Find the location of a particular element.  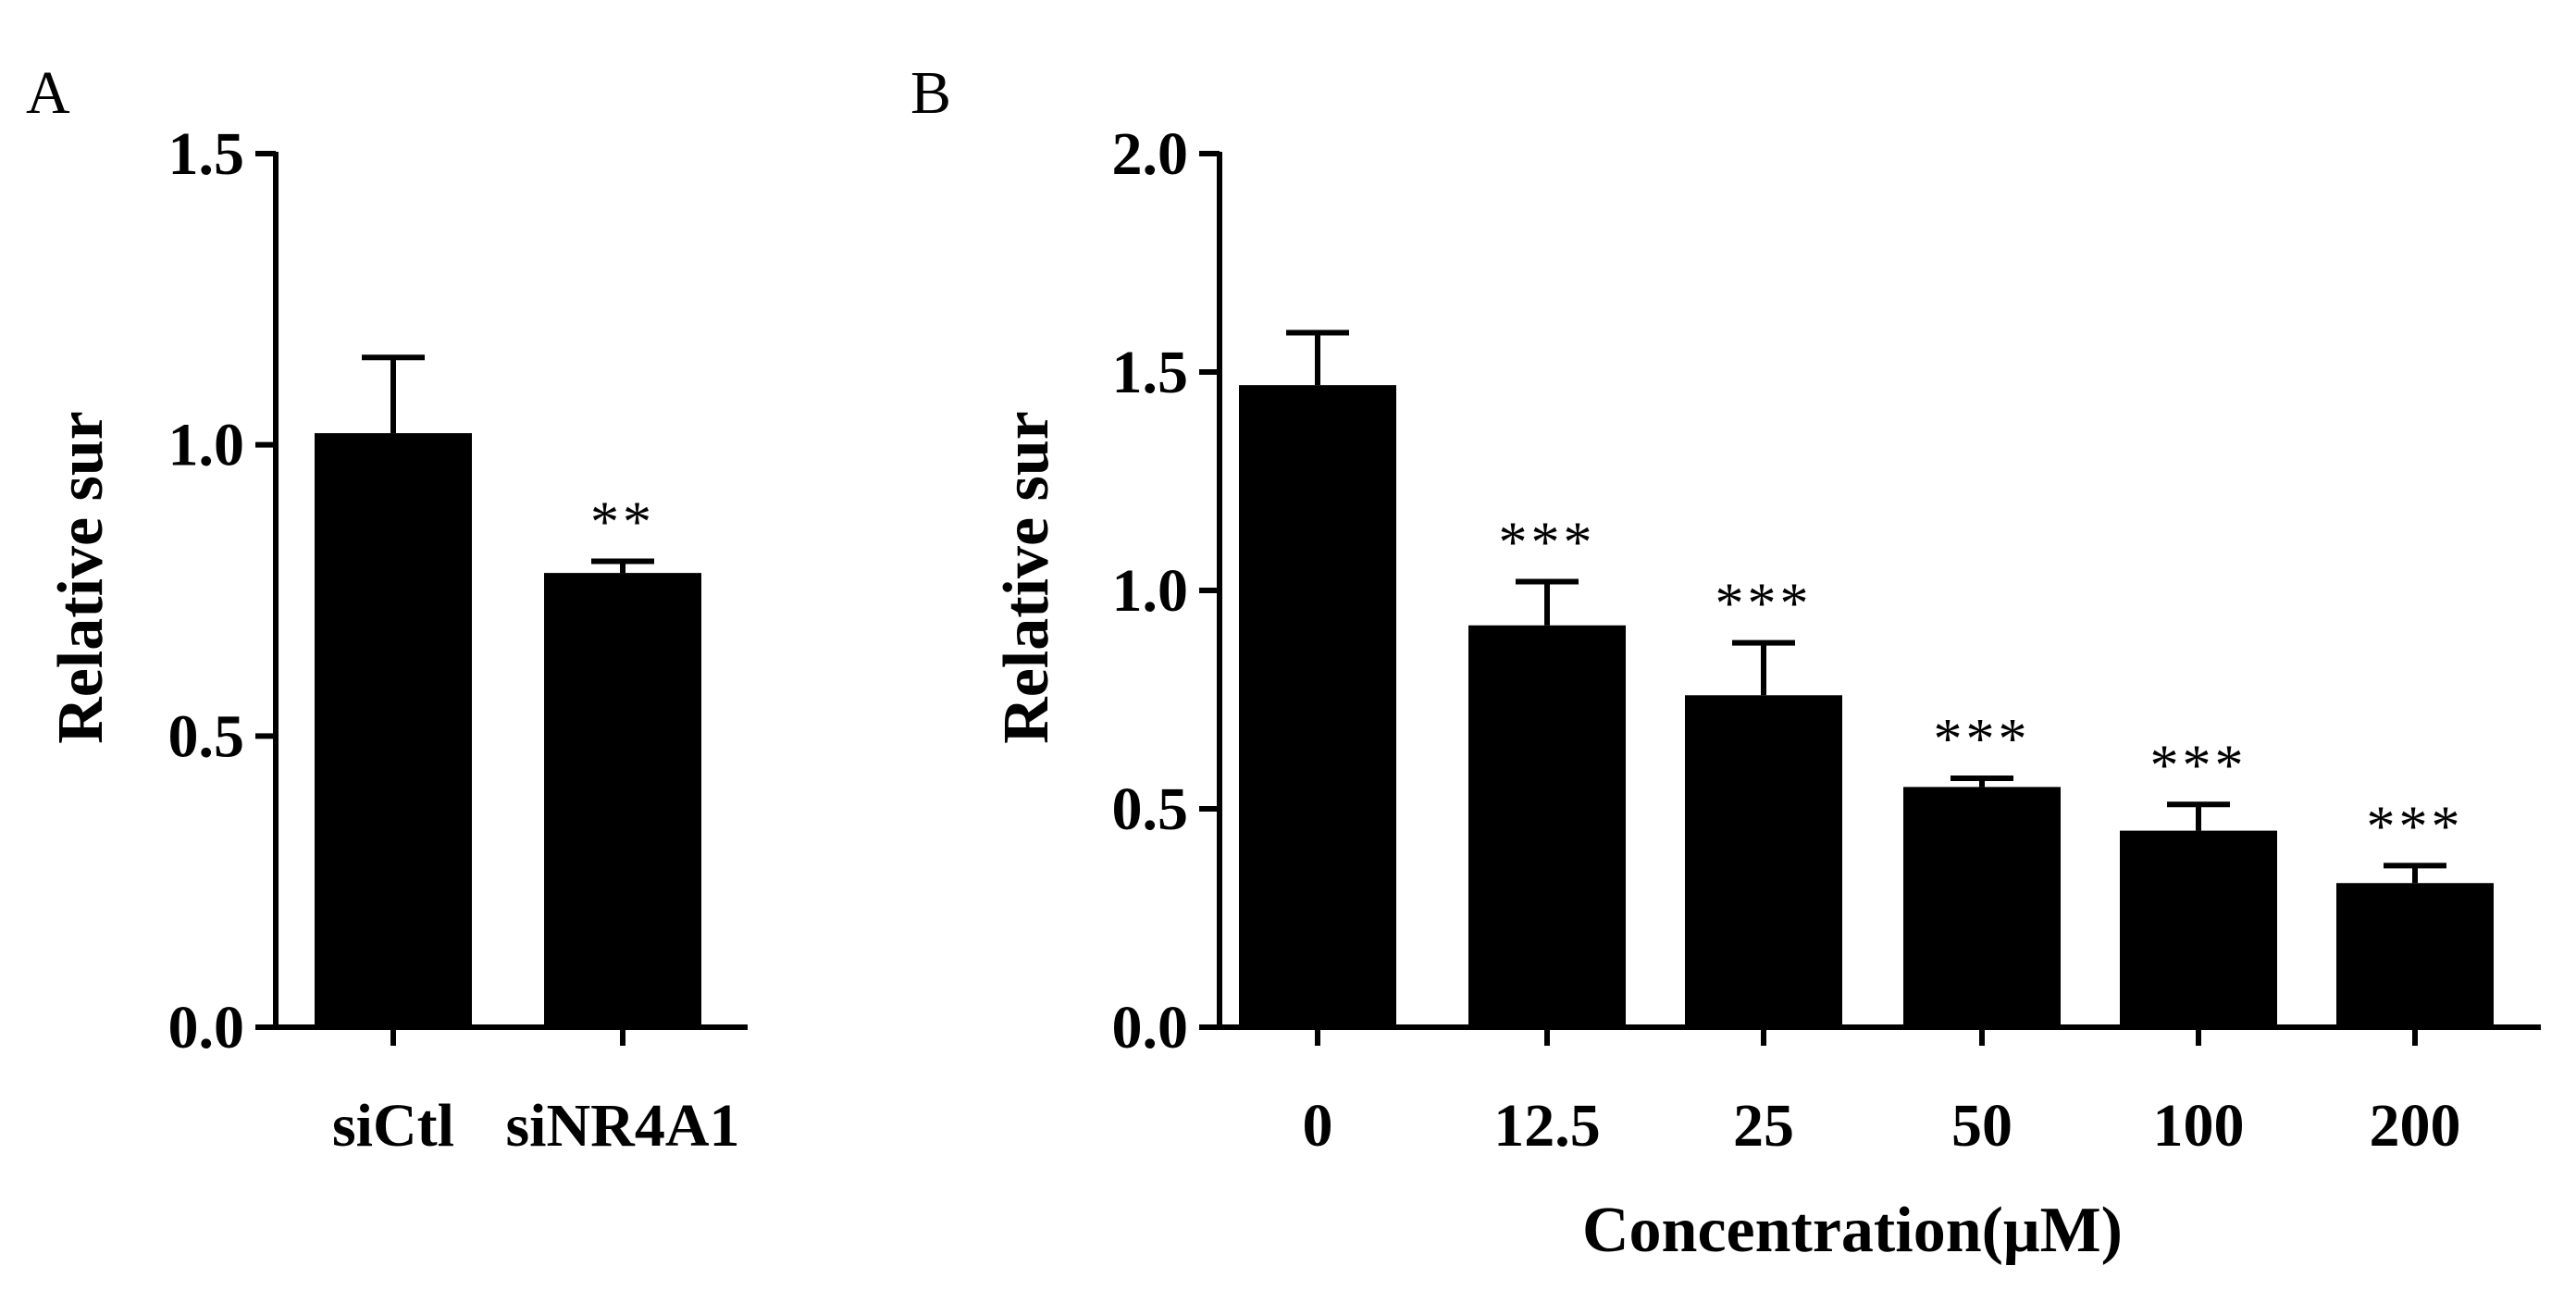

panel-a-significance-labels: ** is located at coordinates (623, 523).